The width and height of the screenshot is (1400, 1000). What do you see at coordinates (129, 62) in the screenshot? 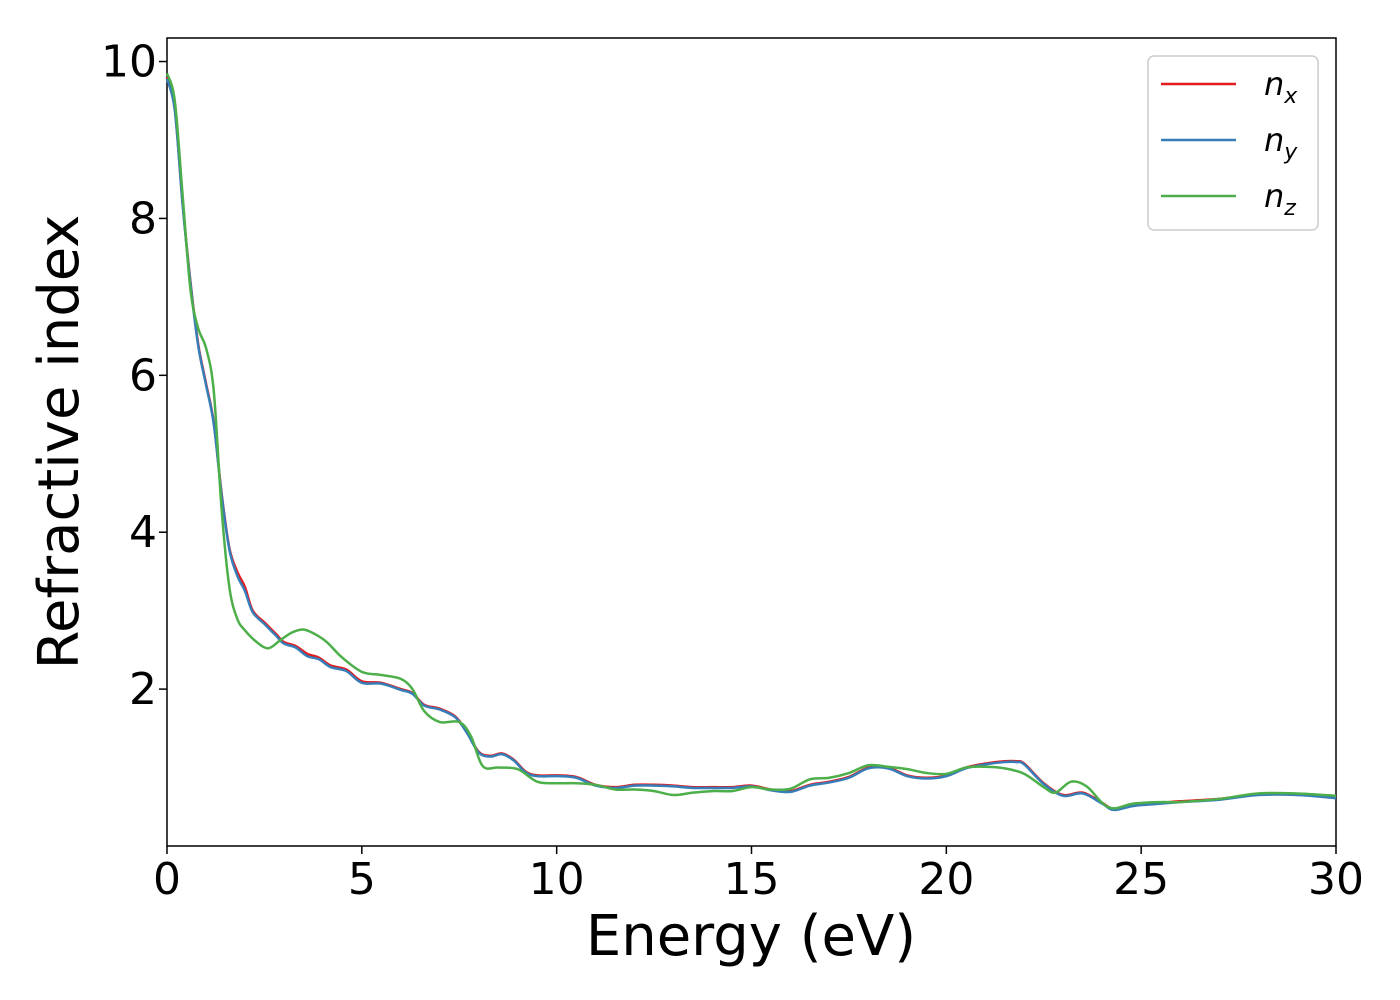
I see `y-tick-label: 10` at bounding box center [129, 62].